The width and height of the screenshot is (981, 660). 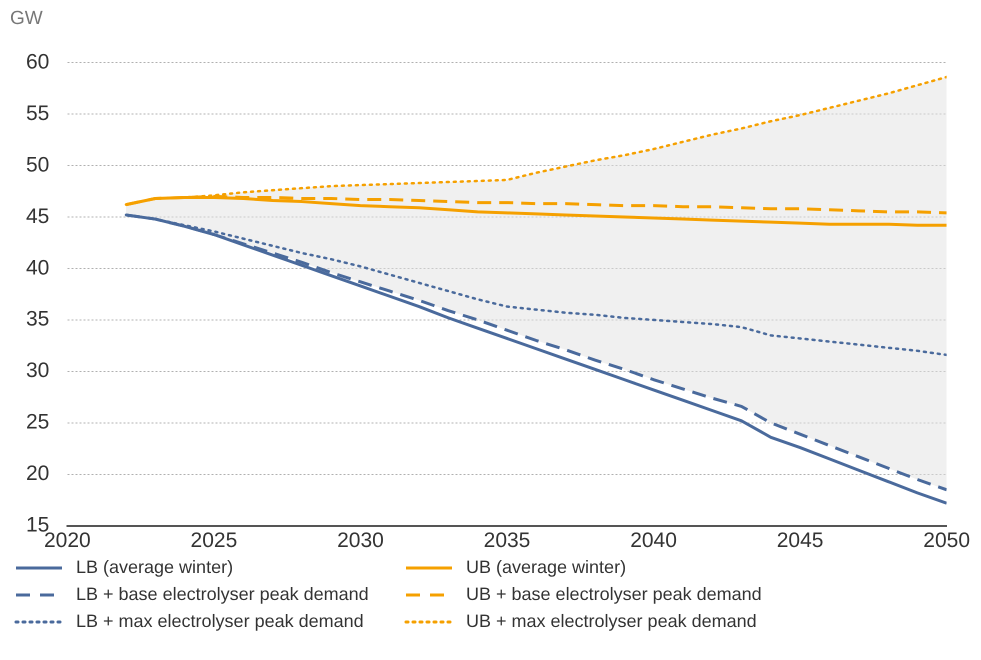 What do you see at coordinates (155, 567) in the screenshot?
I see `legend-label: LB (average winter)` at bounding box center [155, 567].